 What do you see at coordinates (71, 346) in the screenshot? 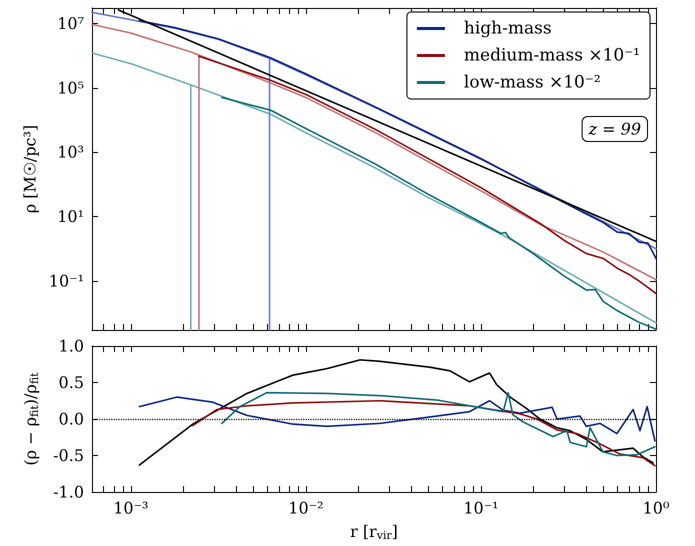
I see `y-tick-label: 1.0` at bounding box center [71, 346].